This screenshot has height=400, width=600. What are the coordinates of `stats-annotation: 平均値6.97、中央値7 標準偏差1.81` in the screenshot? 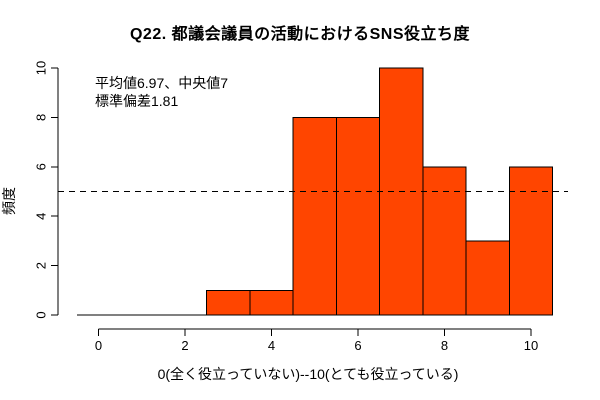 It's located at (161, 92).